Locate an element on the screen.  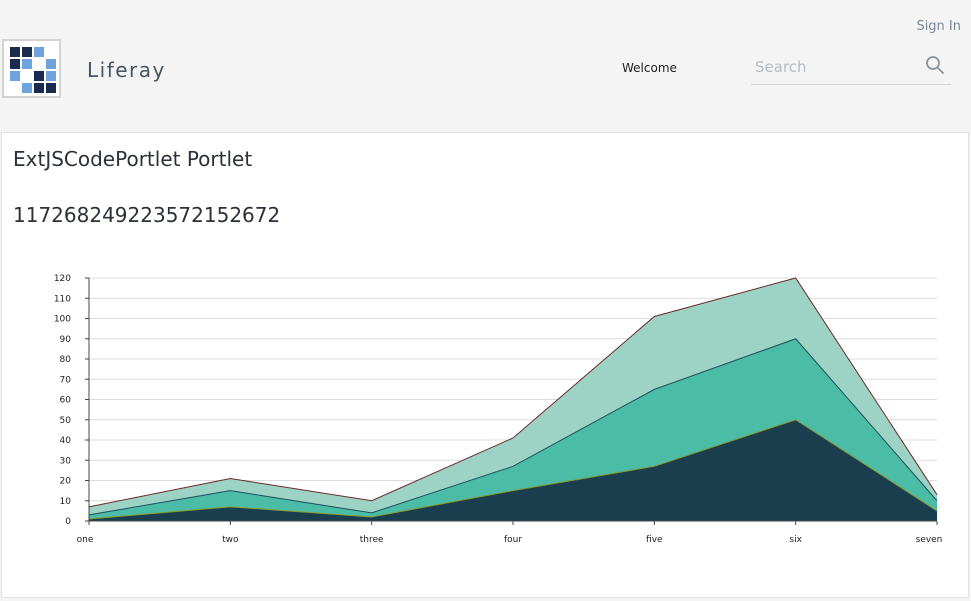
x-tick-label: three is located at coordinates (372, 540).